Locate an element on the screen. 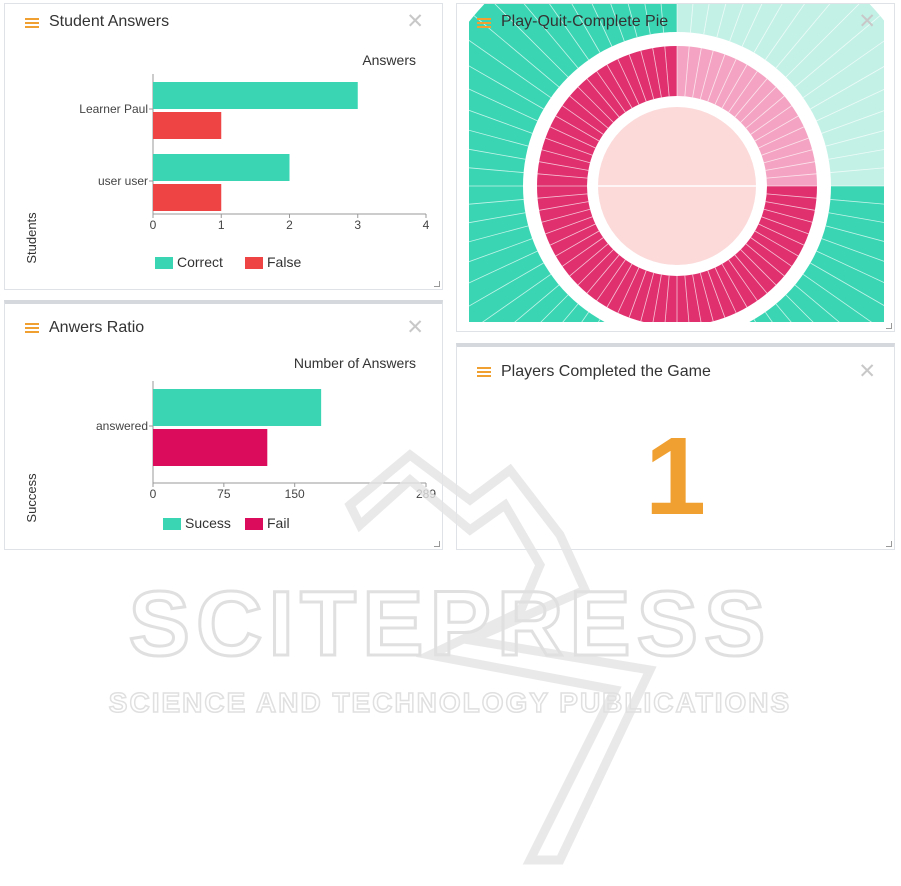  pie-slice is located at coordinates (677, 184).